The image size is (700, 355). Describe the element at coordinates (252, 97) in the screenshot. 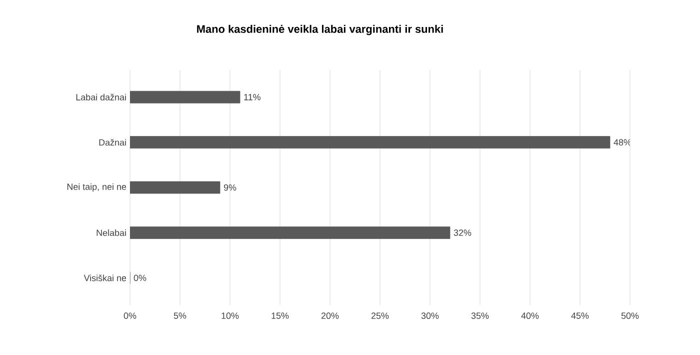

I see `data-label: 11%` at that location.